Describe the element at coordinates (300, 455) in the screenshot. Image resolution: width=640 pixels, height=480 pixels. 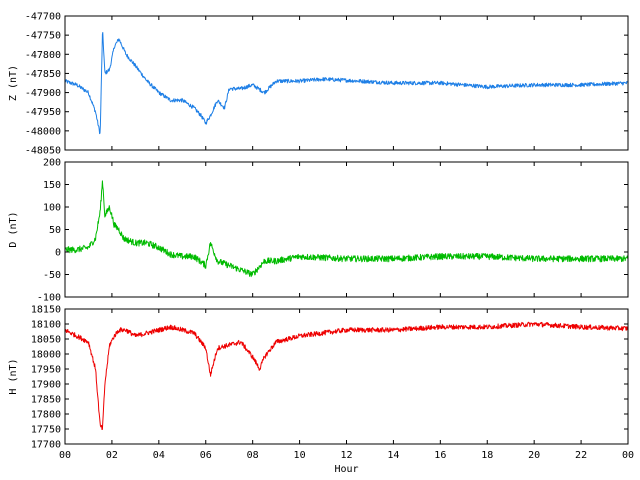
I see `x-tick-label: 10` at that location.